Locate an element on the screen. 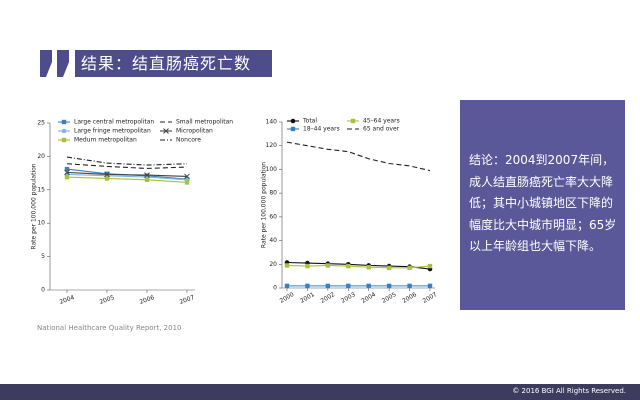  footer: © 2016 BGI All Rights Reserved. is located at coordinates (320, 392).